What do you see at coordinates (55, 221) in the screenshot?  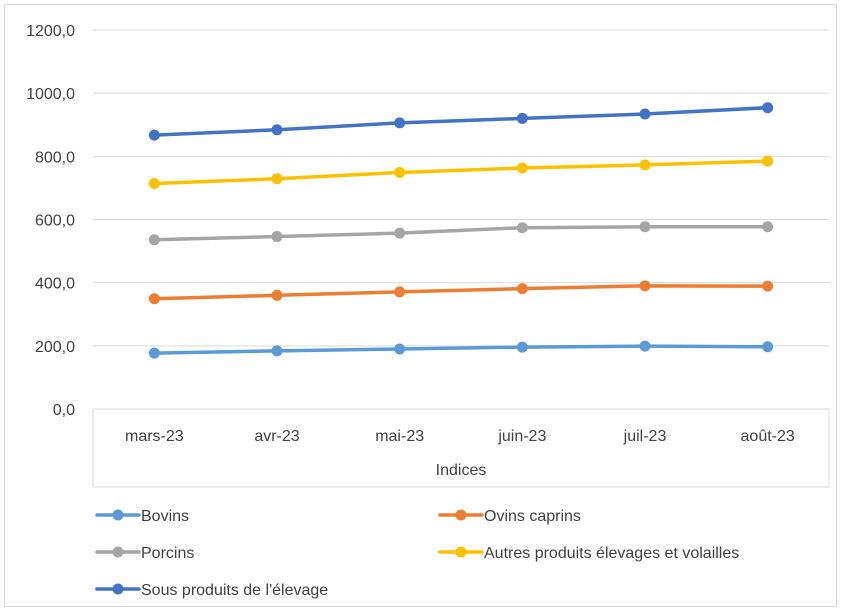 I see `y-tick-label: 600,0` at bounding box center [55, 221].